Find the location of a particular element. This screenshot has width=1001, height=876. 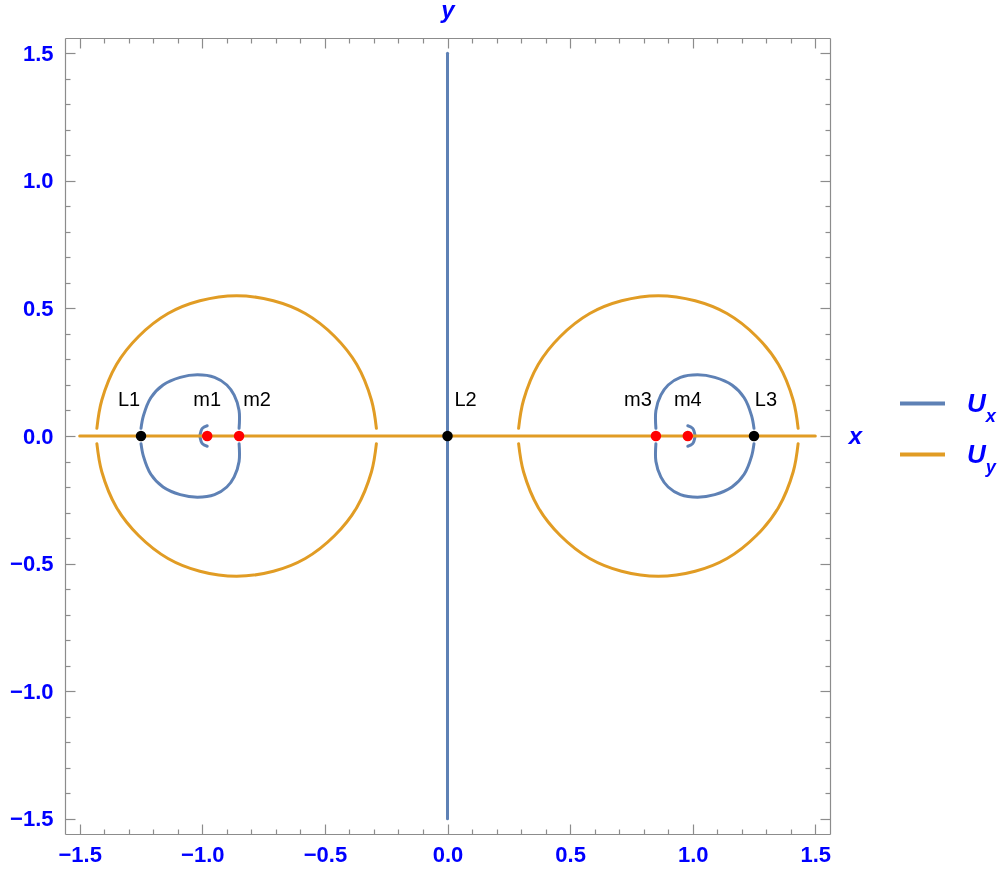

x-tick-label: −1.0 is located at coordinates (203, 854).